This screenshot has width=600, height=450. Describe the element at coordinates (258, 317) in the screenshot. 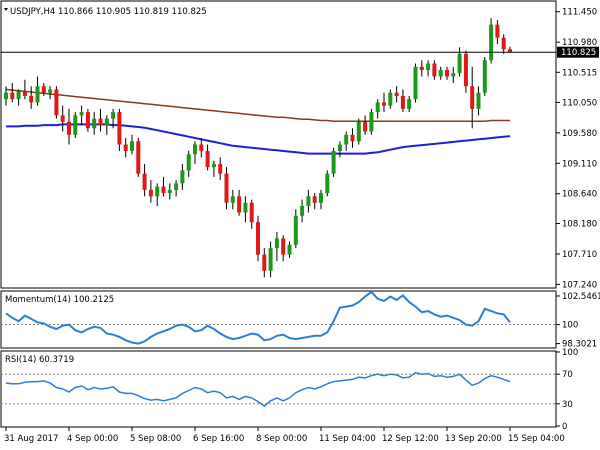

I see `momentum-line` at that location.